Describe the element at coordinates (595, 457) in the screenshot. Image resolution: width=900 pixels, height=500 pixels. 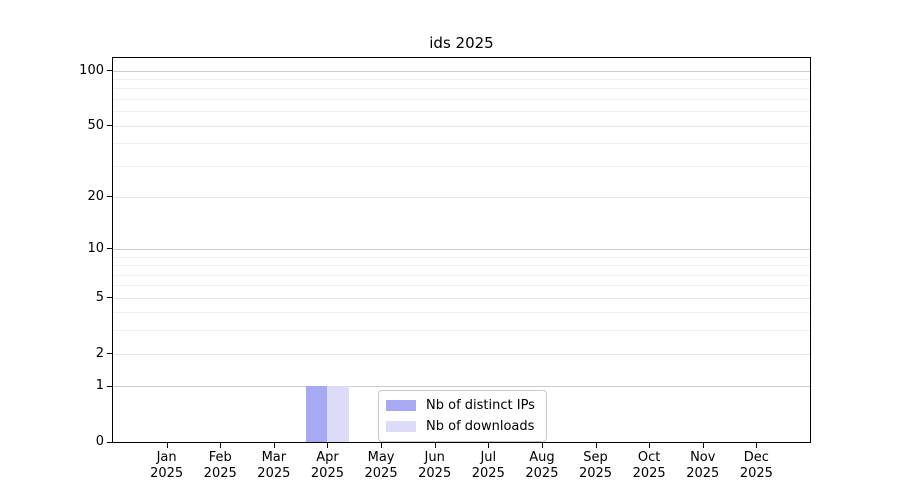
I see `x-tick-month: Sep` at that location.